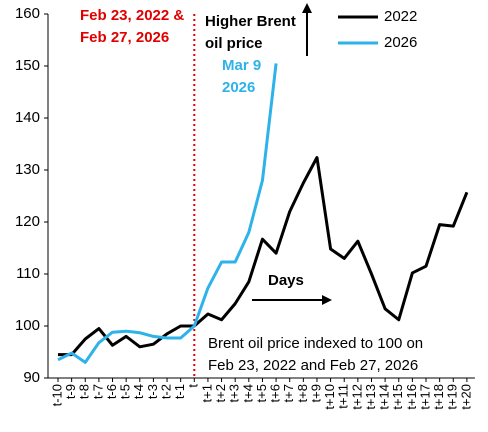  Describe the element at coordinates (165, 391) in the screenshot. I see `x-tick-label: t-2` at that location.